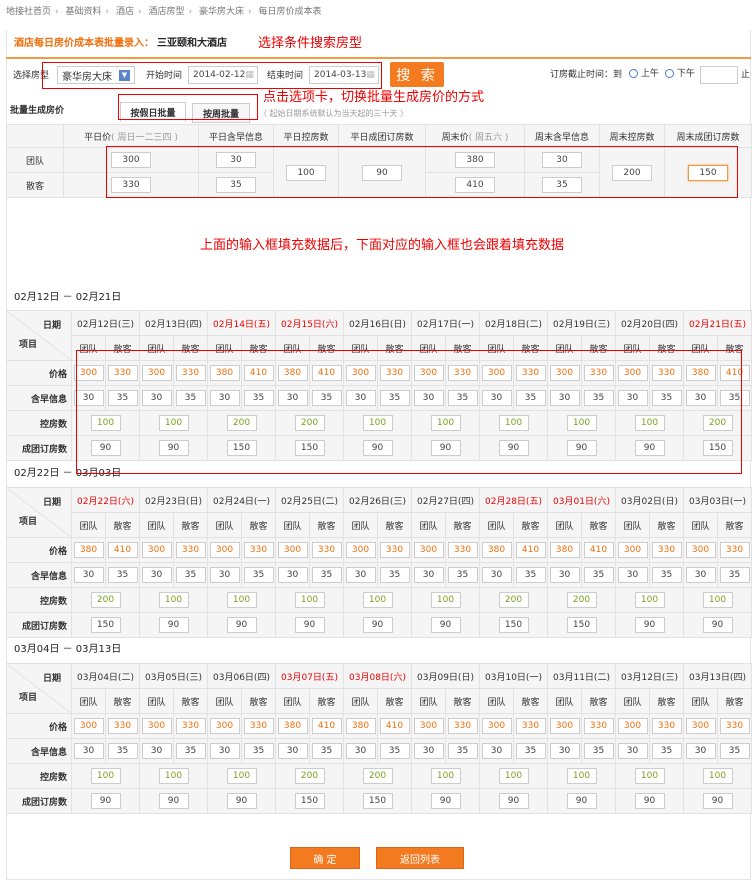  I want to click on am-radio, so click(633, 73).